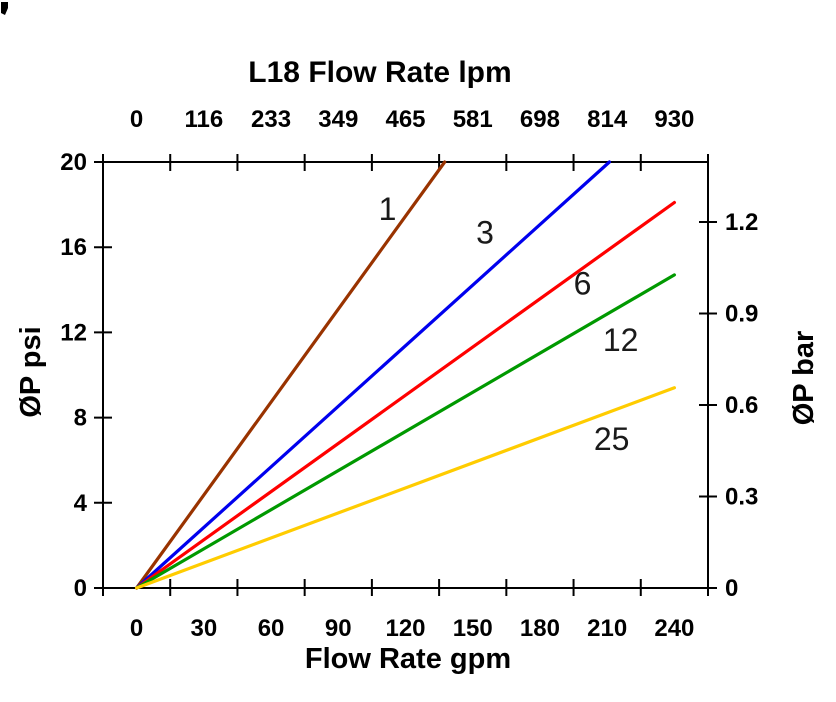  What do you see at coordinates (136, 628) in the screenshot?
I see `bottom-tick-label: 0` at bounding box center [136, 628].